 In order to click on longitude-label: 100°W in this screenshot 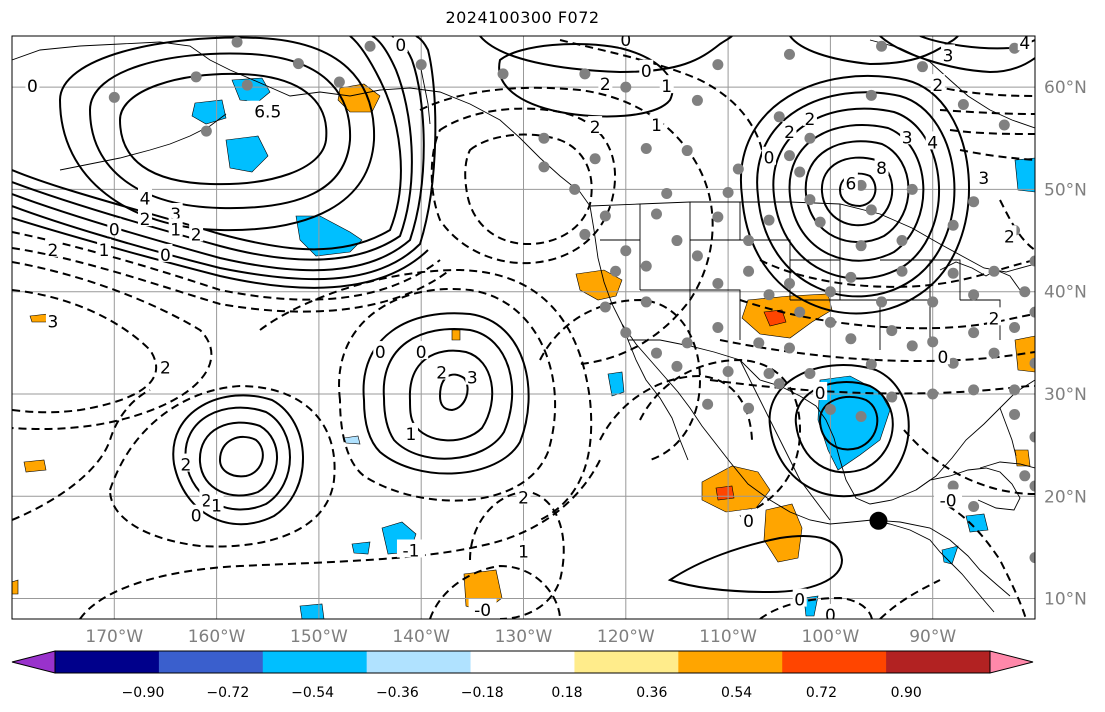, I will do `click(831, 637)`.